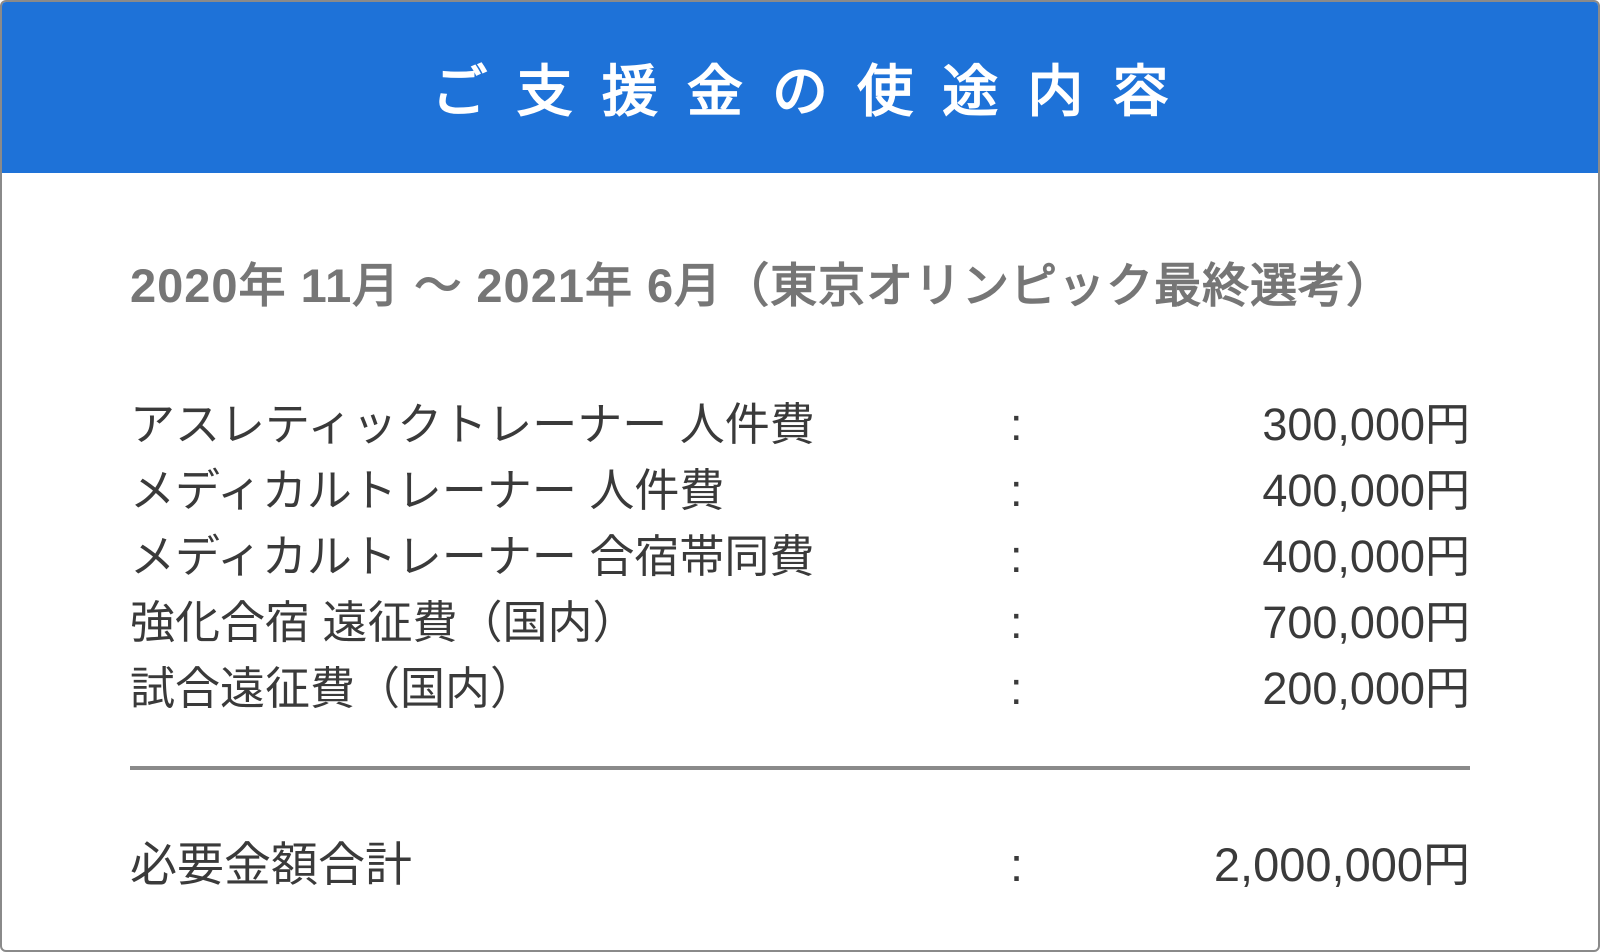  I want to click on expense-row: メディカルトレーナー 合宿帯同費 : 400,000円, so click(800, 553).